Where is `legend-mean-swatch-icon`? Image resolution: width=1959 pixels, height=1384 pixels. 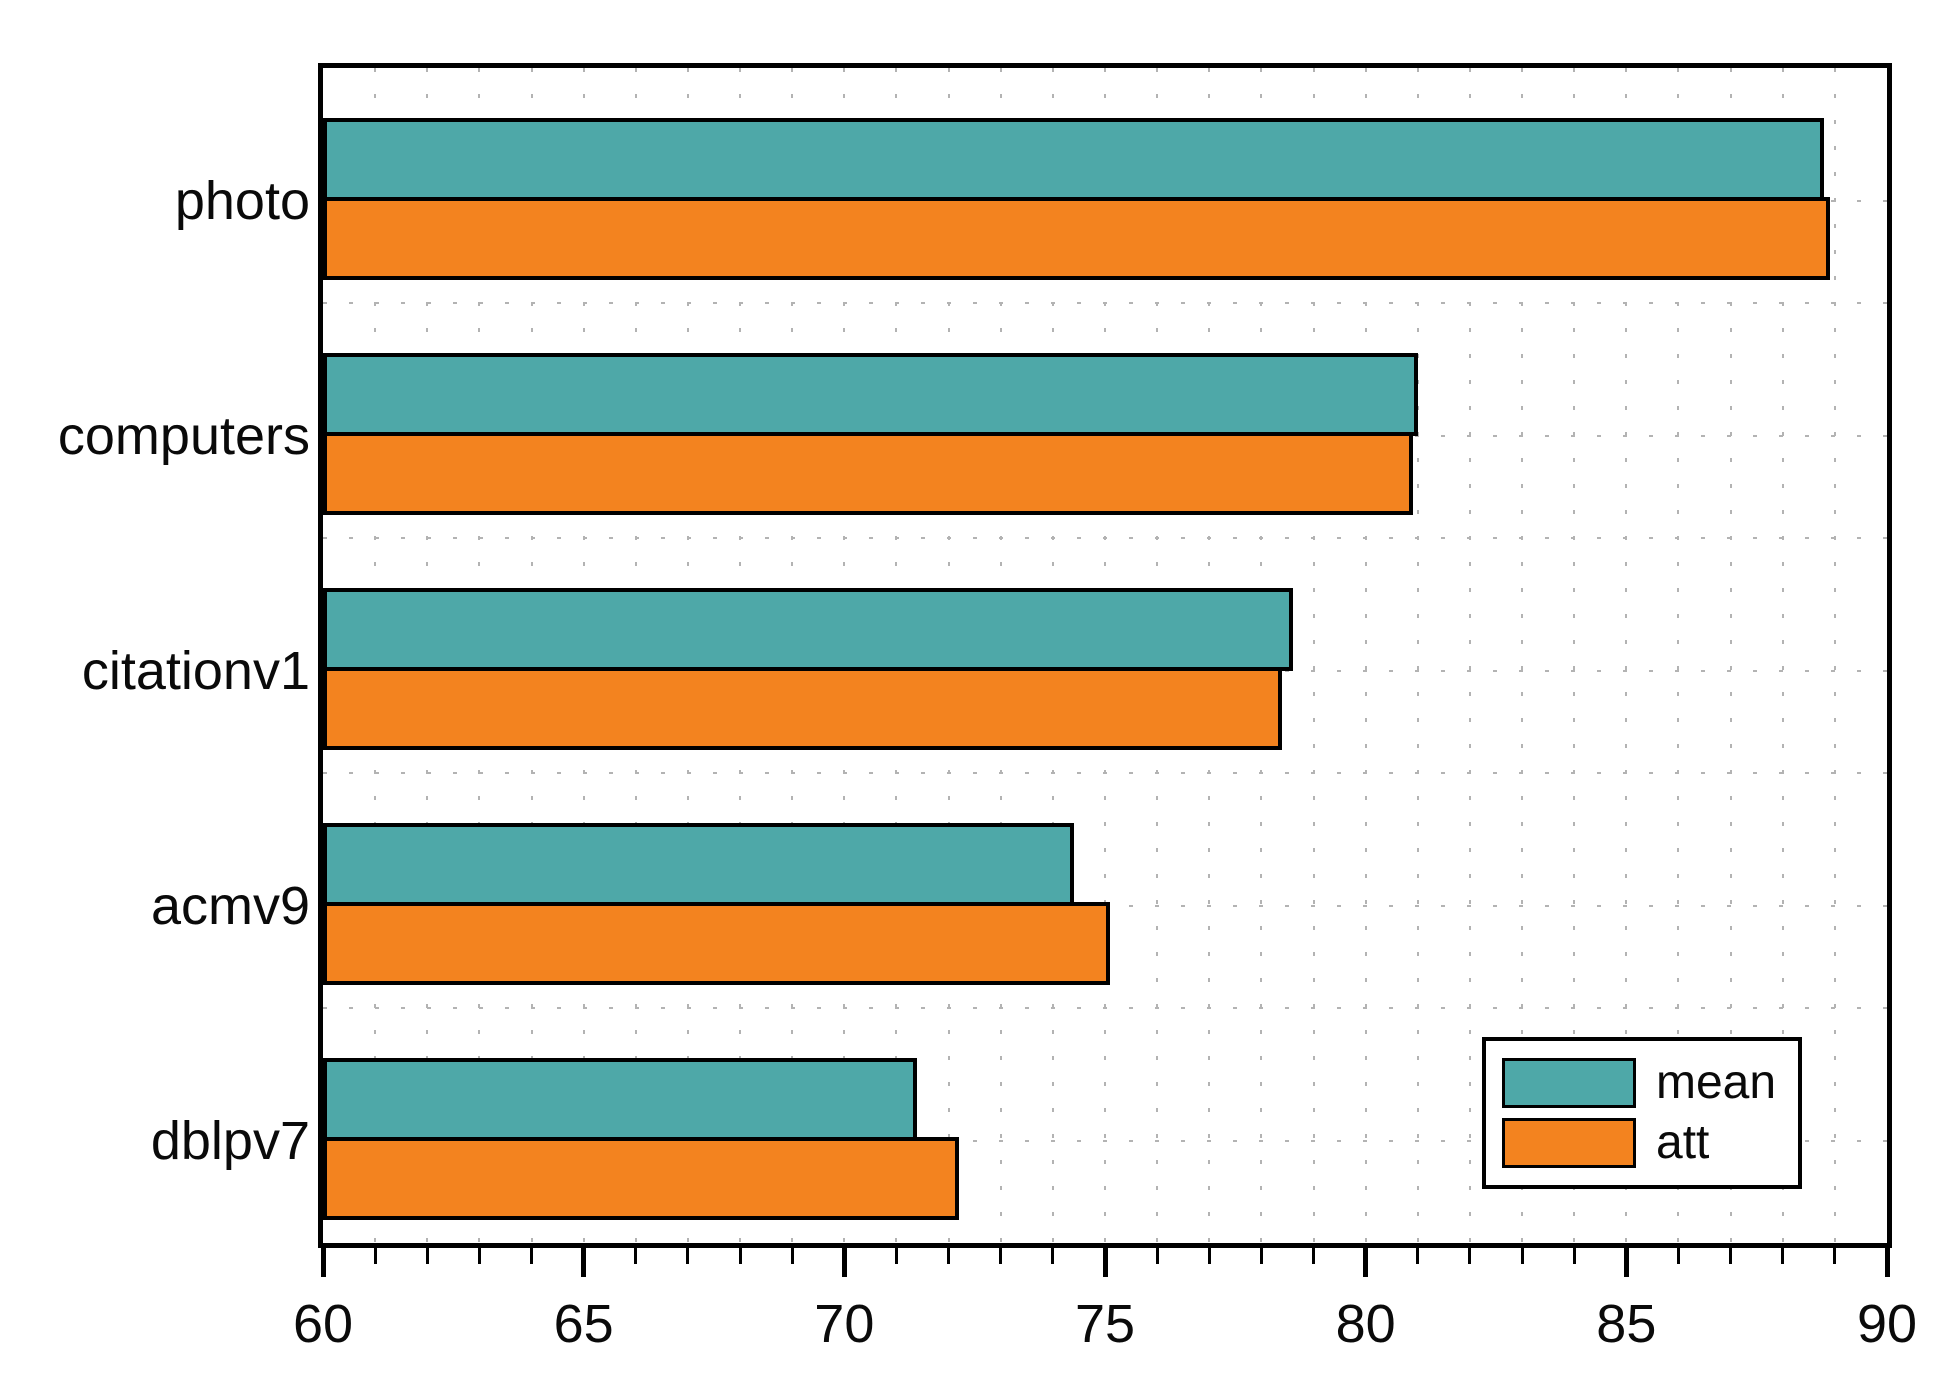 legend-mean-swatch-icon is located at coordinates (1569, 1082).